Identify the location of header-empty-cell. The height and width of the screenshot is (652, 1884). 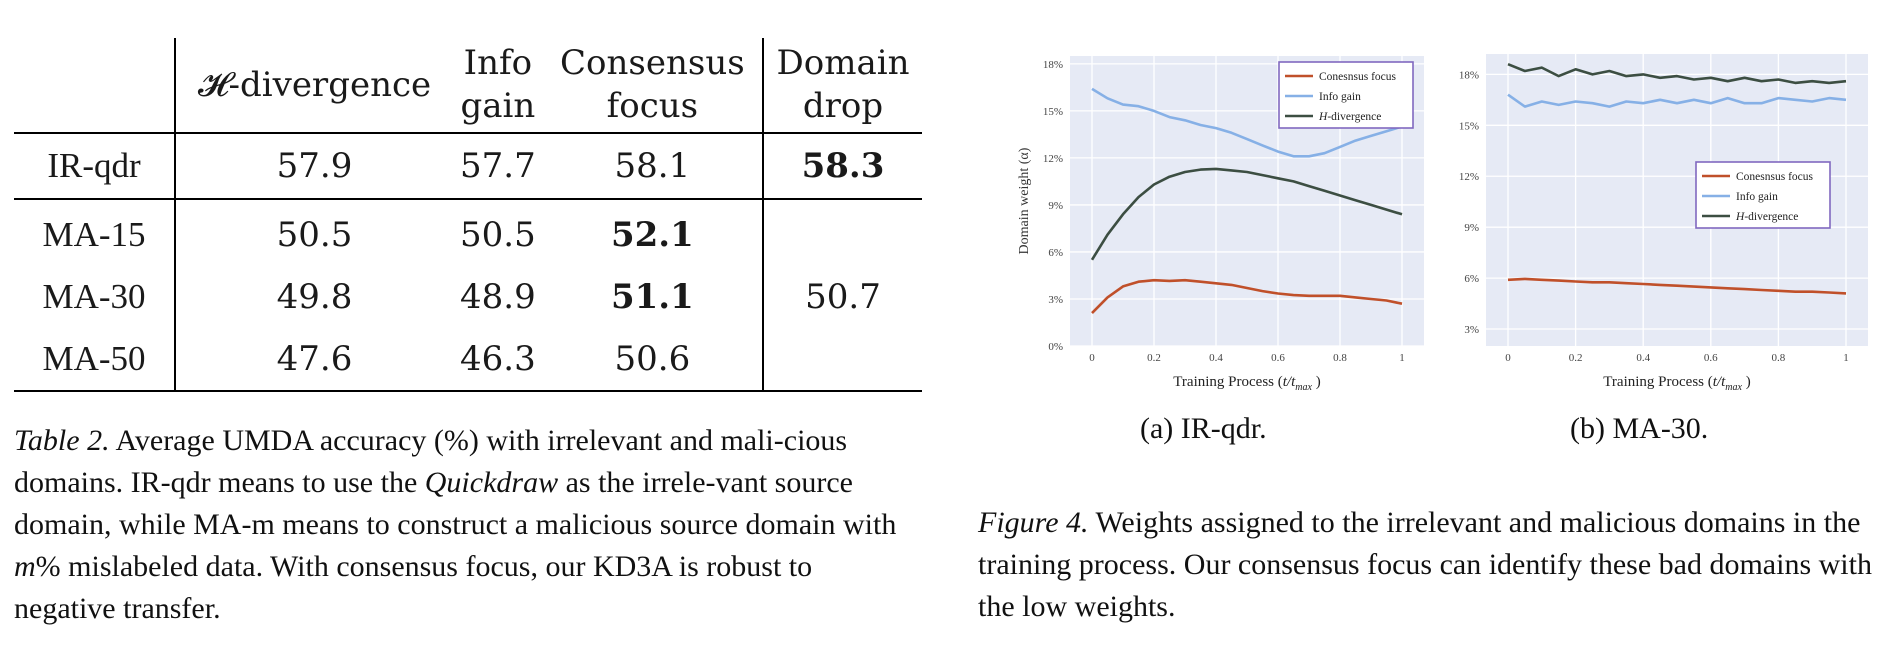
(95, 85).